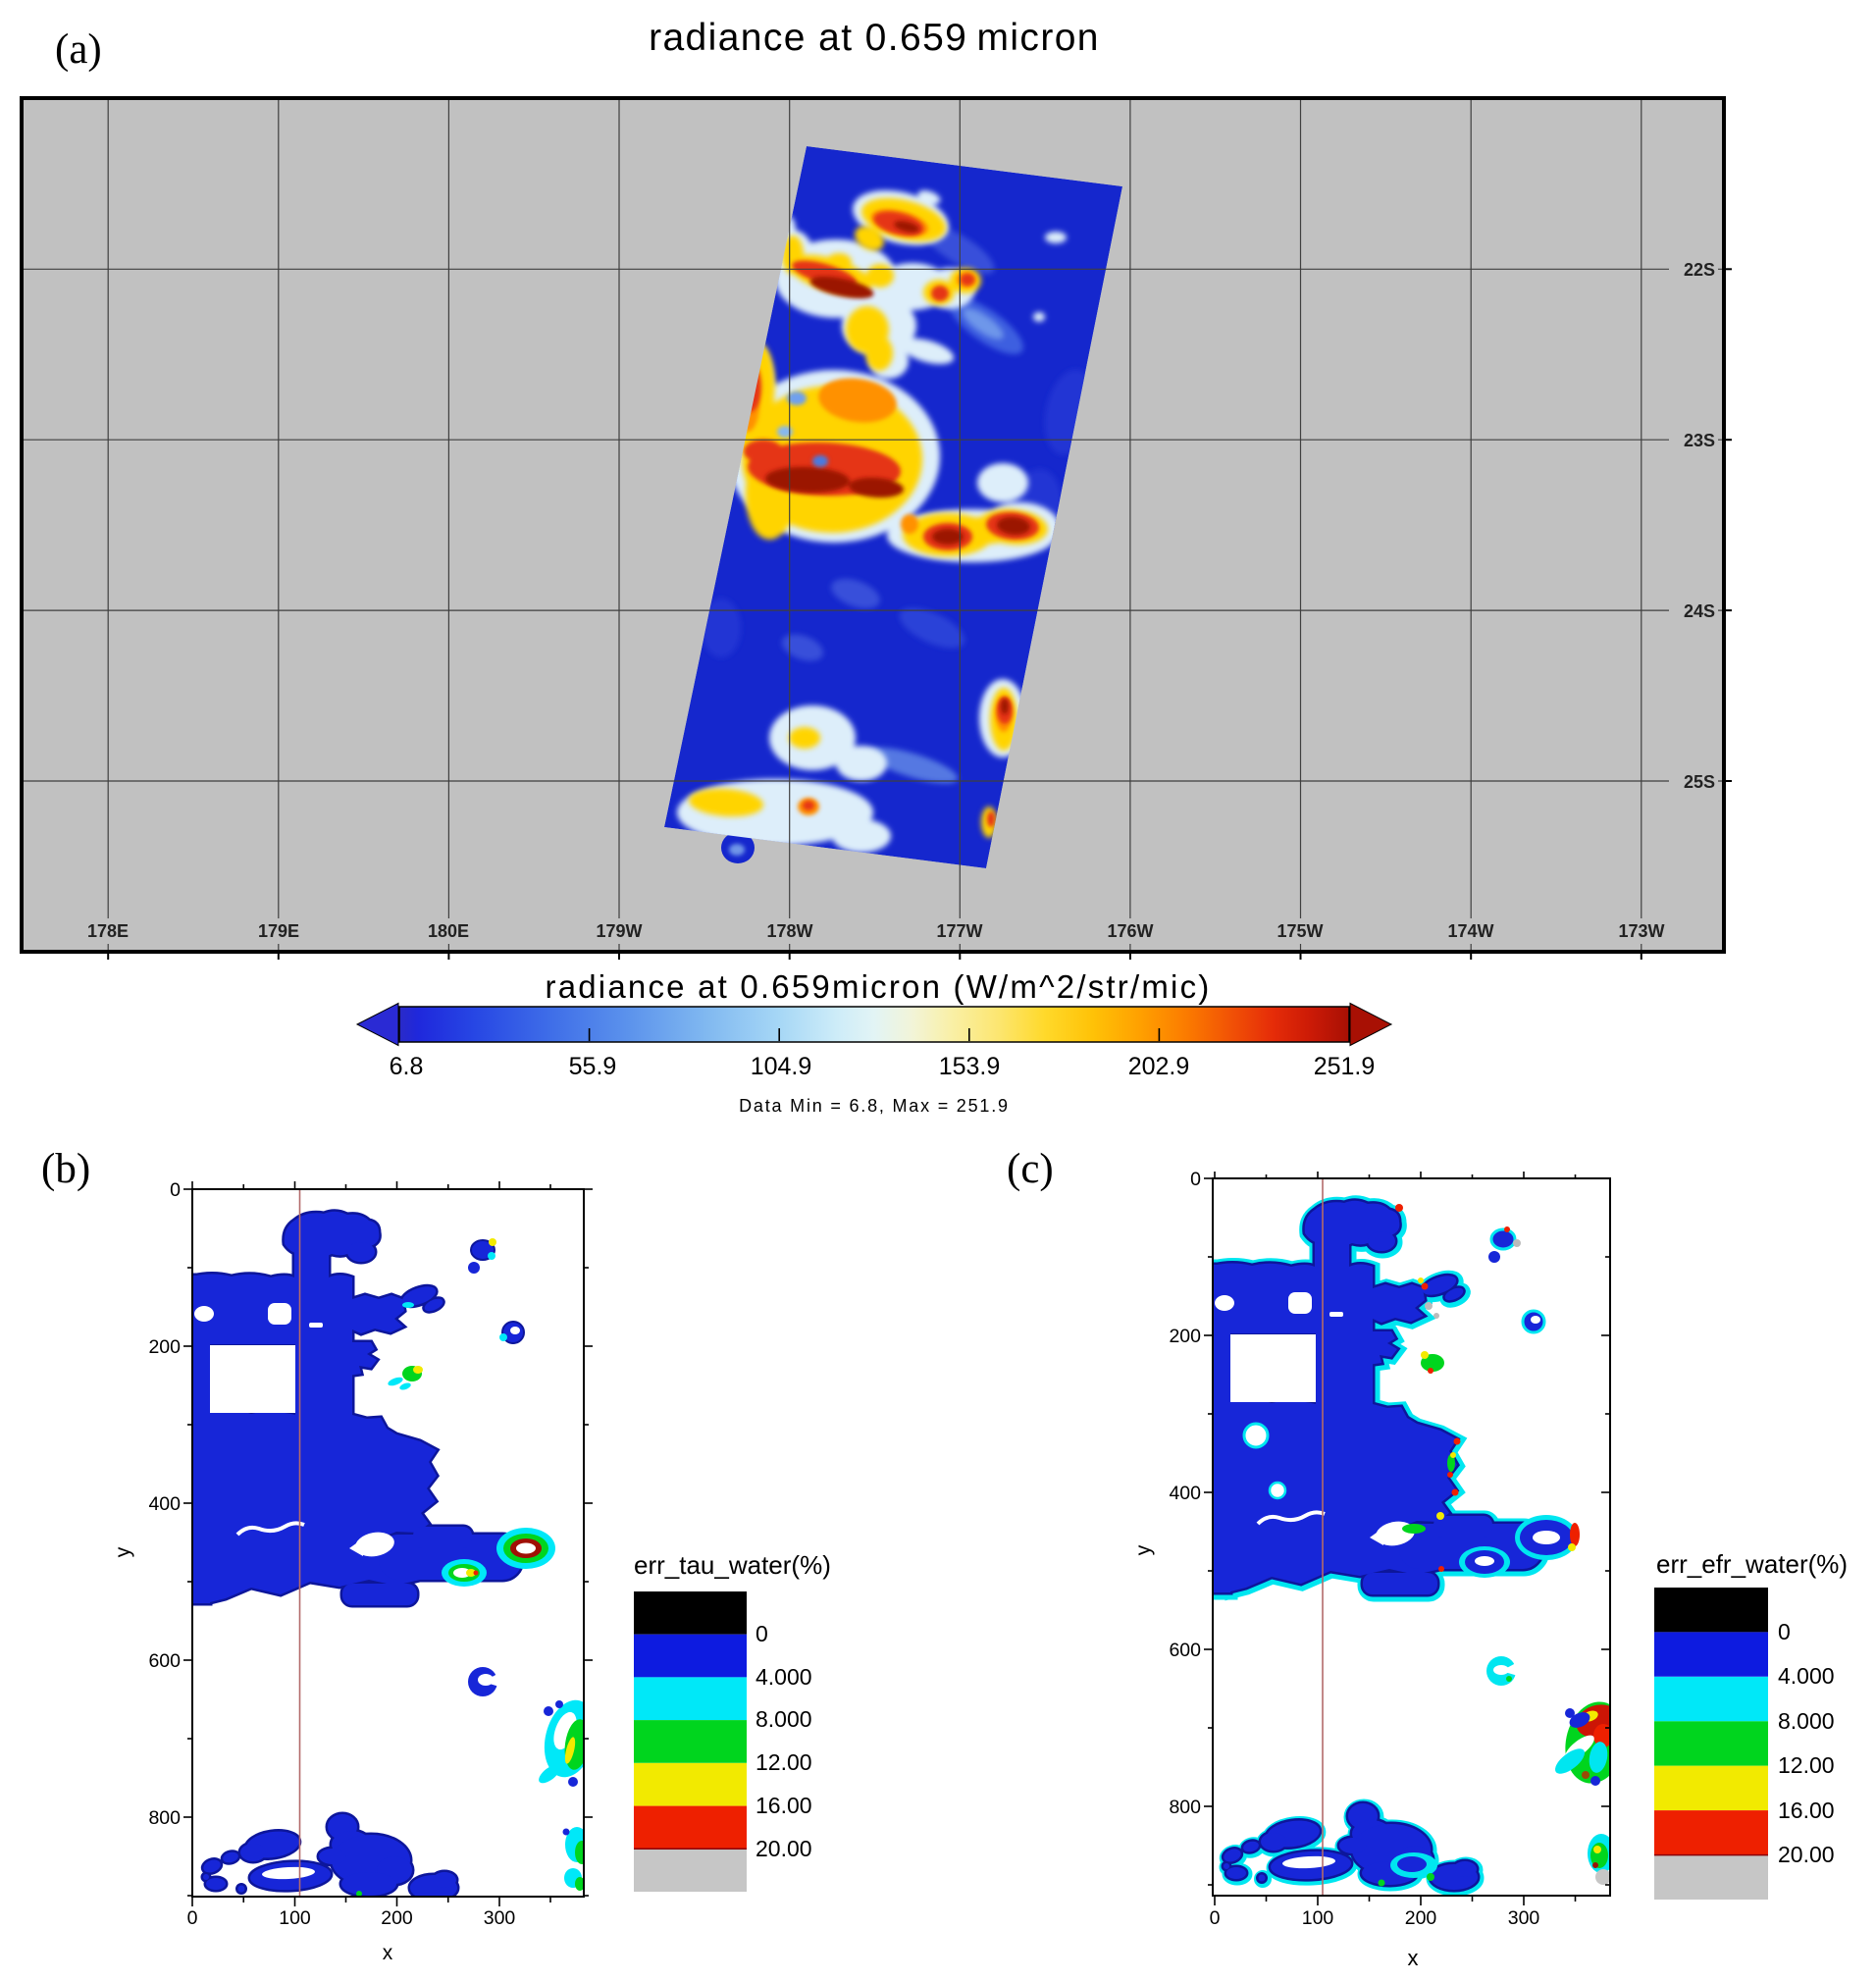 The height and width of the screenshot is (1981, 1876). What do you see at coordinates (619, 931) in the screenshot?
I see `svg-text: 179W` at bounding box center [619, 931].